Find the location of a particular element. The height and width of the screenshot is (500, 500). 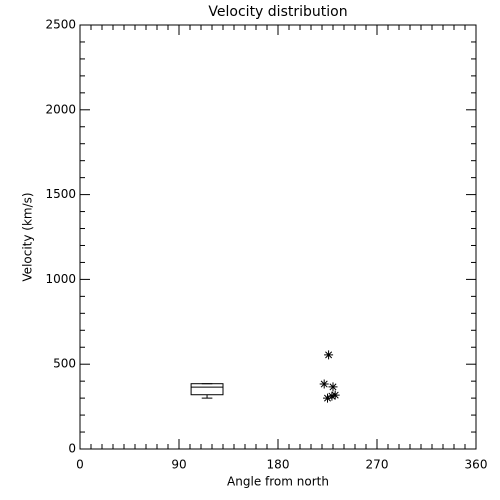

y-tick-label: 2000 is located at coordinates (60, 109).